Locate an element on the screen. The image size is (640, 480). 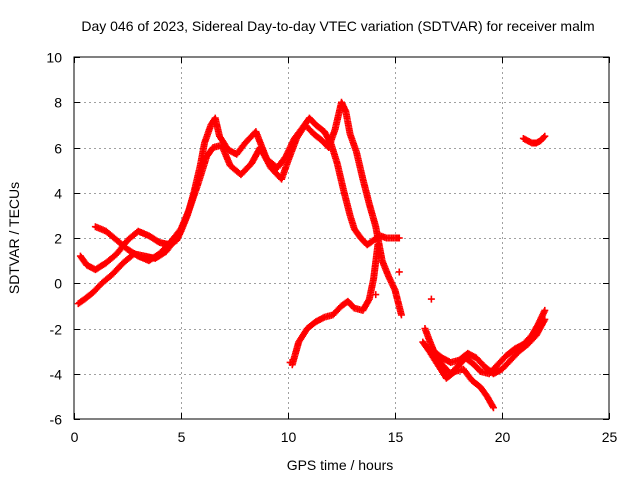
series-track-d is located at coordinates (335, 305).